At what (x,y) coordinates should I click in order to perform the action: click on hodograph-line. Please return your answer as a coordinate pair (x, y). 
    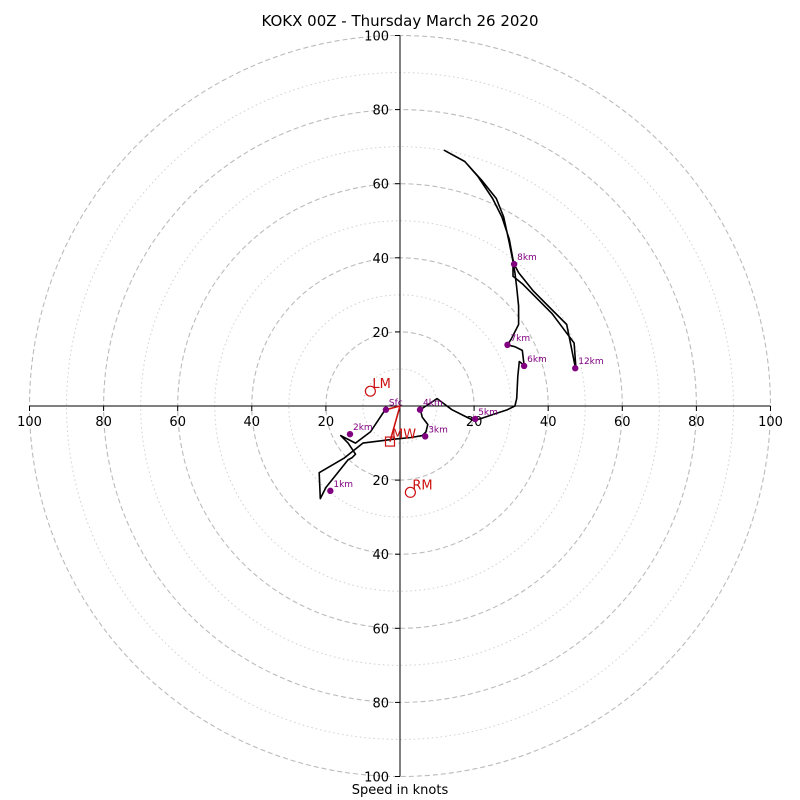
    Looking at the image, I should click on (447, 324).